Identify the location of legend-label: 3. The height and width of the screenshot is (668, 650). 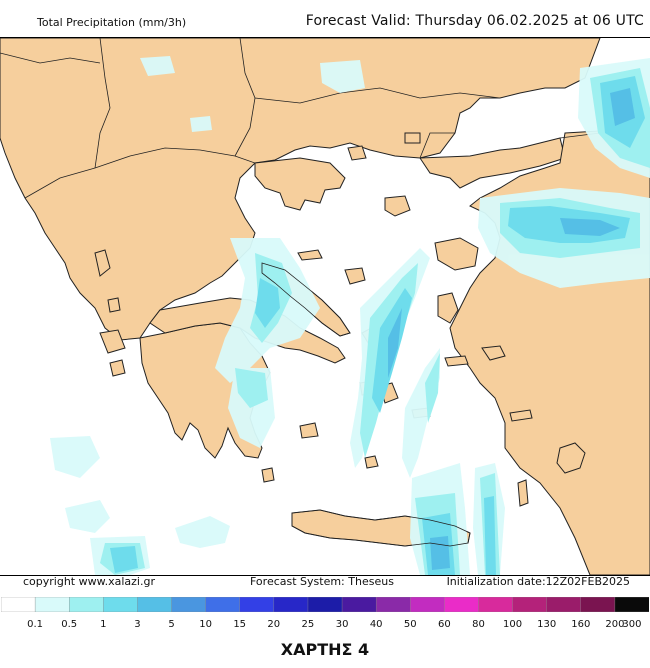
(137, 624).